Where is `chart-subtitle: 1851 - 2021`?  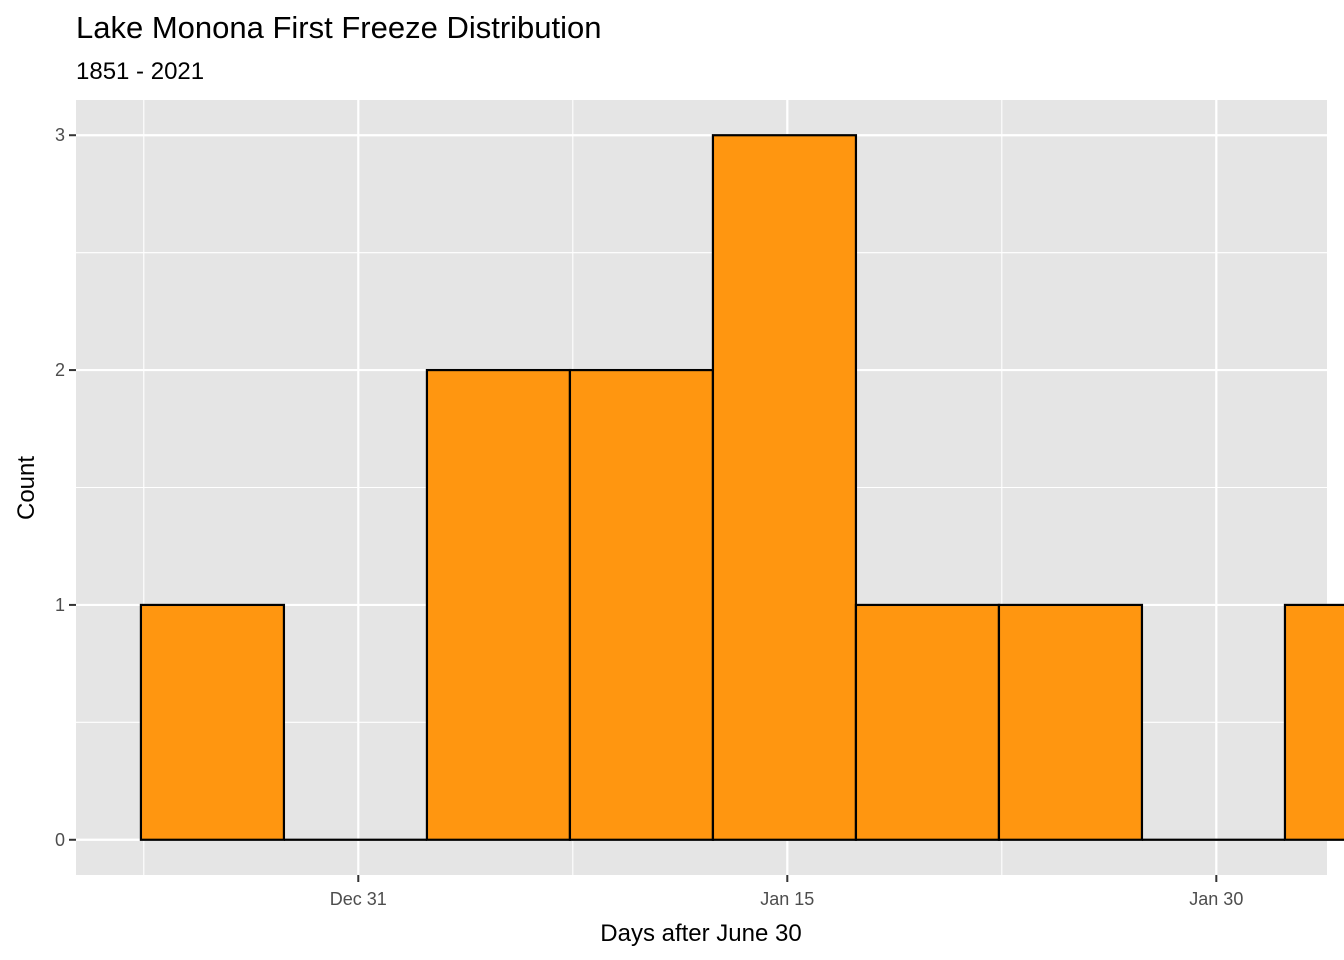
chart-subtitle: 1851 - 2021 is located at coordinates (140, 71).